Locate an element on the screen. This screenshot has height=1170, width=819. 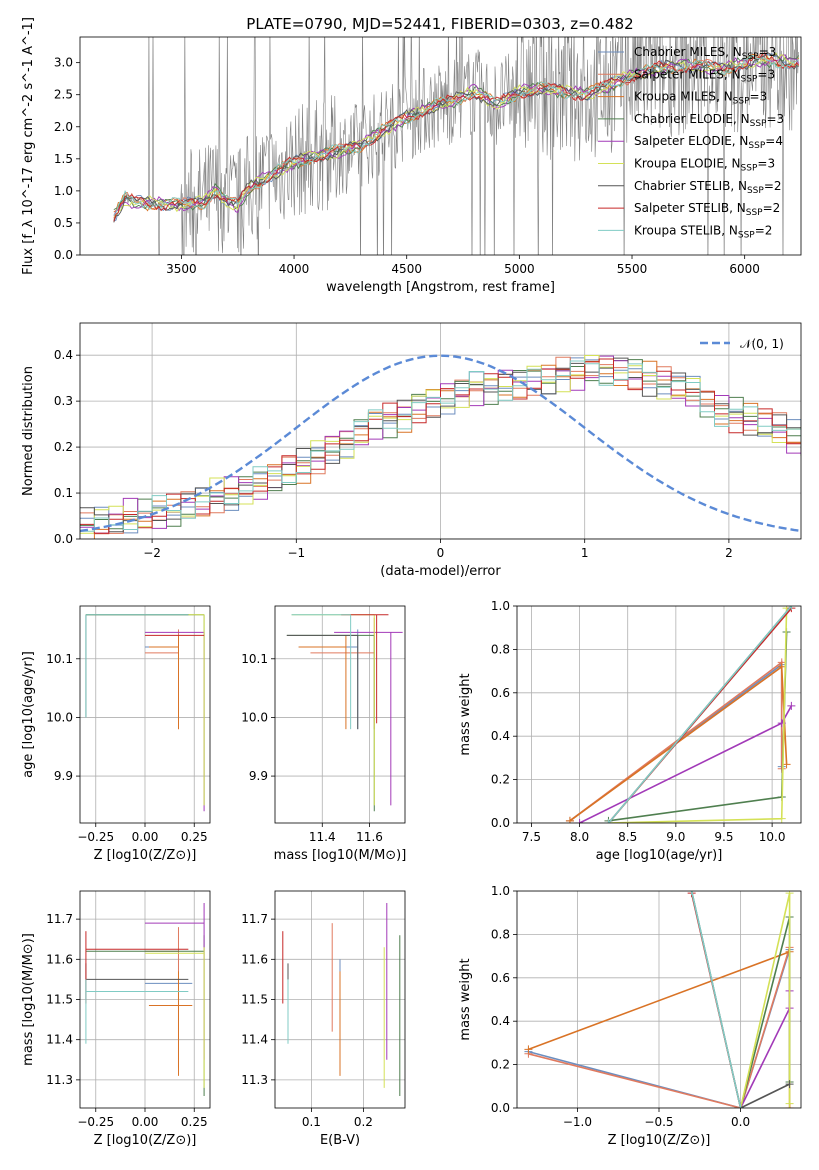
y-tick-label: 0.1 is located at coordinates (63, 493).